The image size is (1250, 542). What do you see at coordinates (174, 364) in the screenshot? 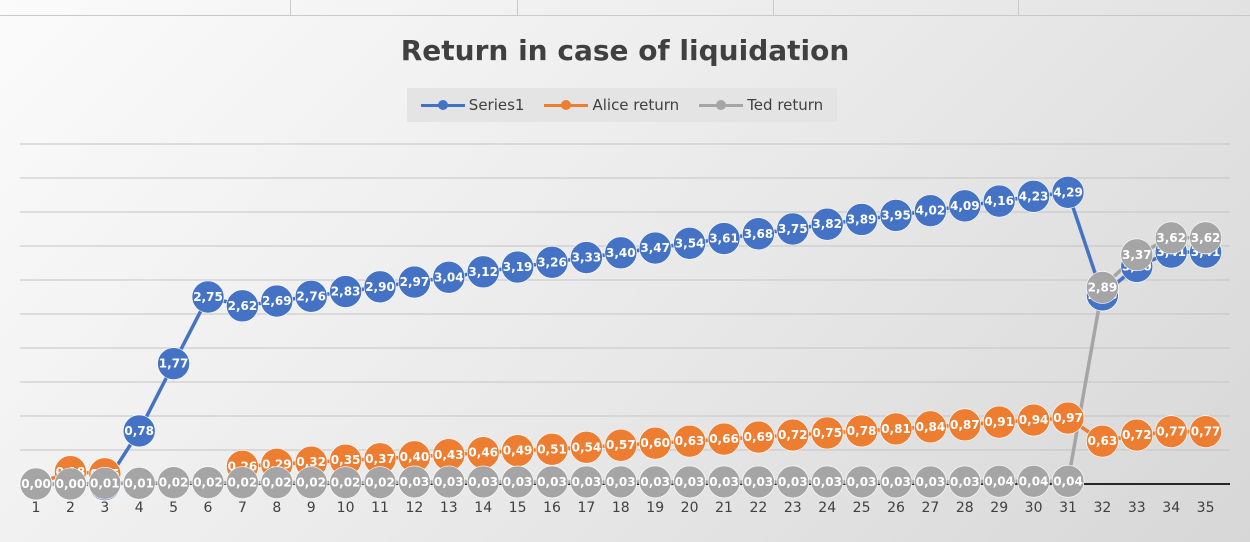
I see `data-label: 1,77` at bounding box center [174, 364].